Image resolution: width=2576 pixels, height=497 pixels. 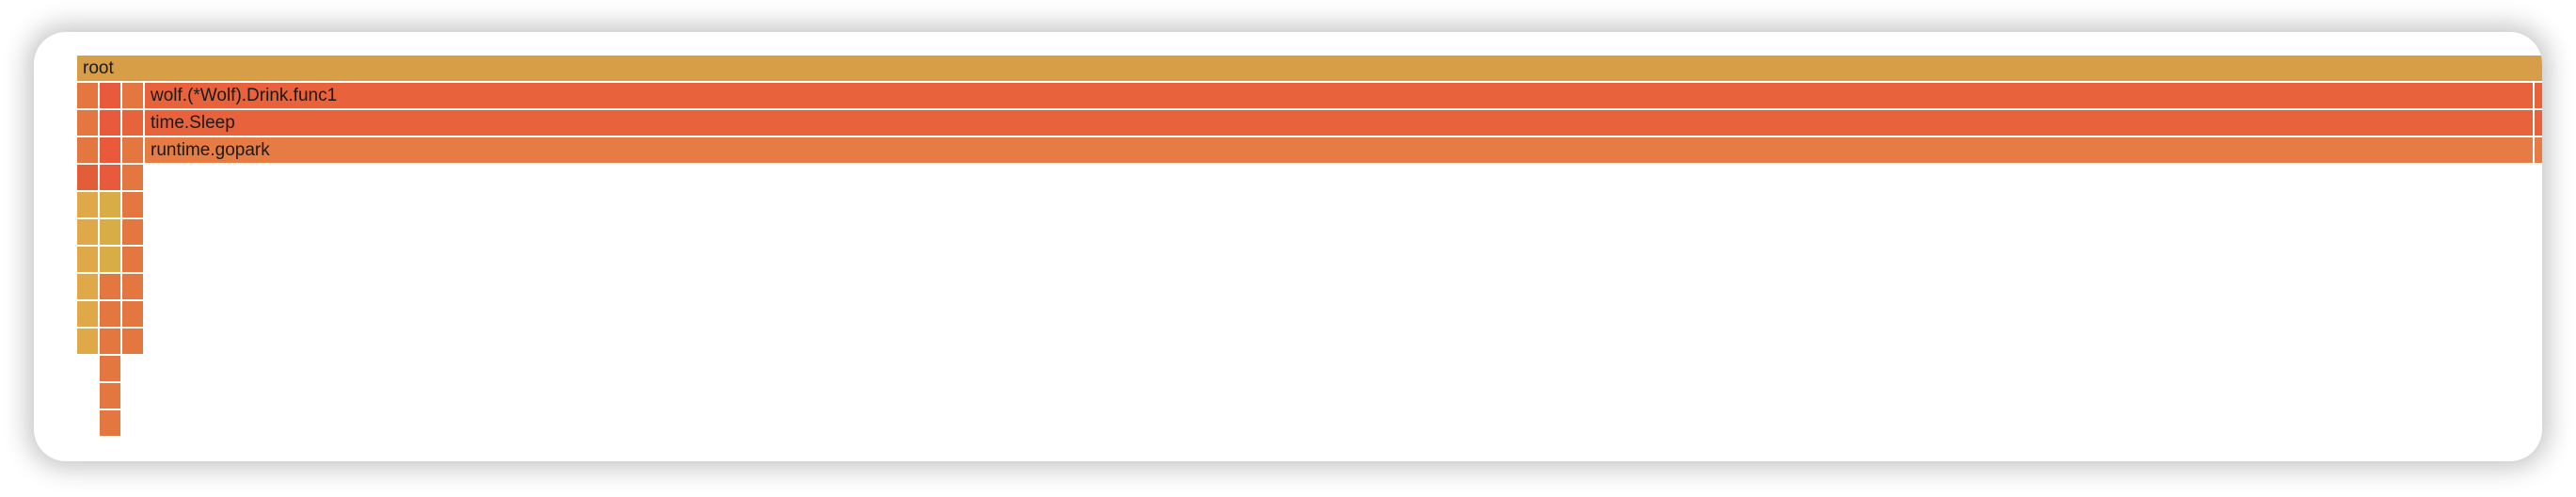 I want to click on flame-frame: runtime.gopark, so click(x=1340, y=151).